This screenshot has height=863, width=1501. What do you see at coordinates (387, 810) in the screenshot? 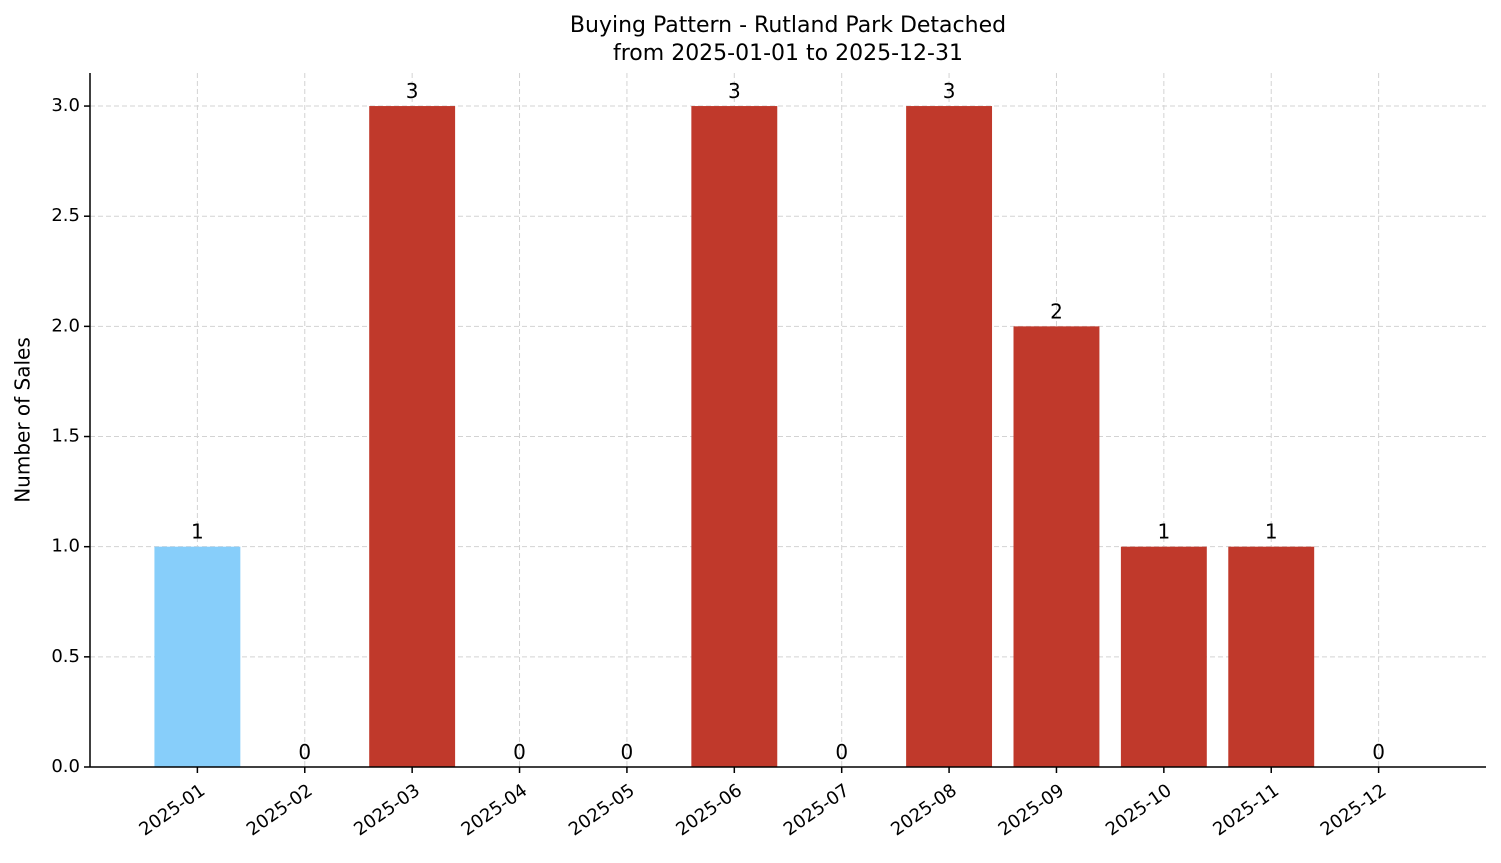
I see `x-tick-label: 2025-03` at bounding box center [387, 810].